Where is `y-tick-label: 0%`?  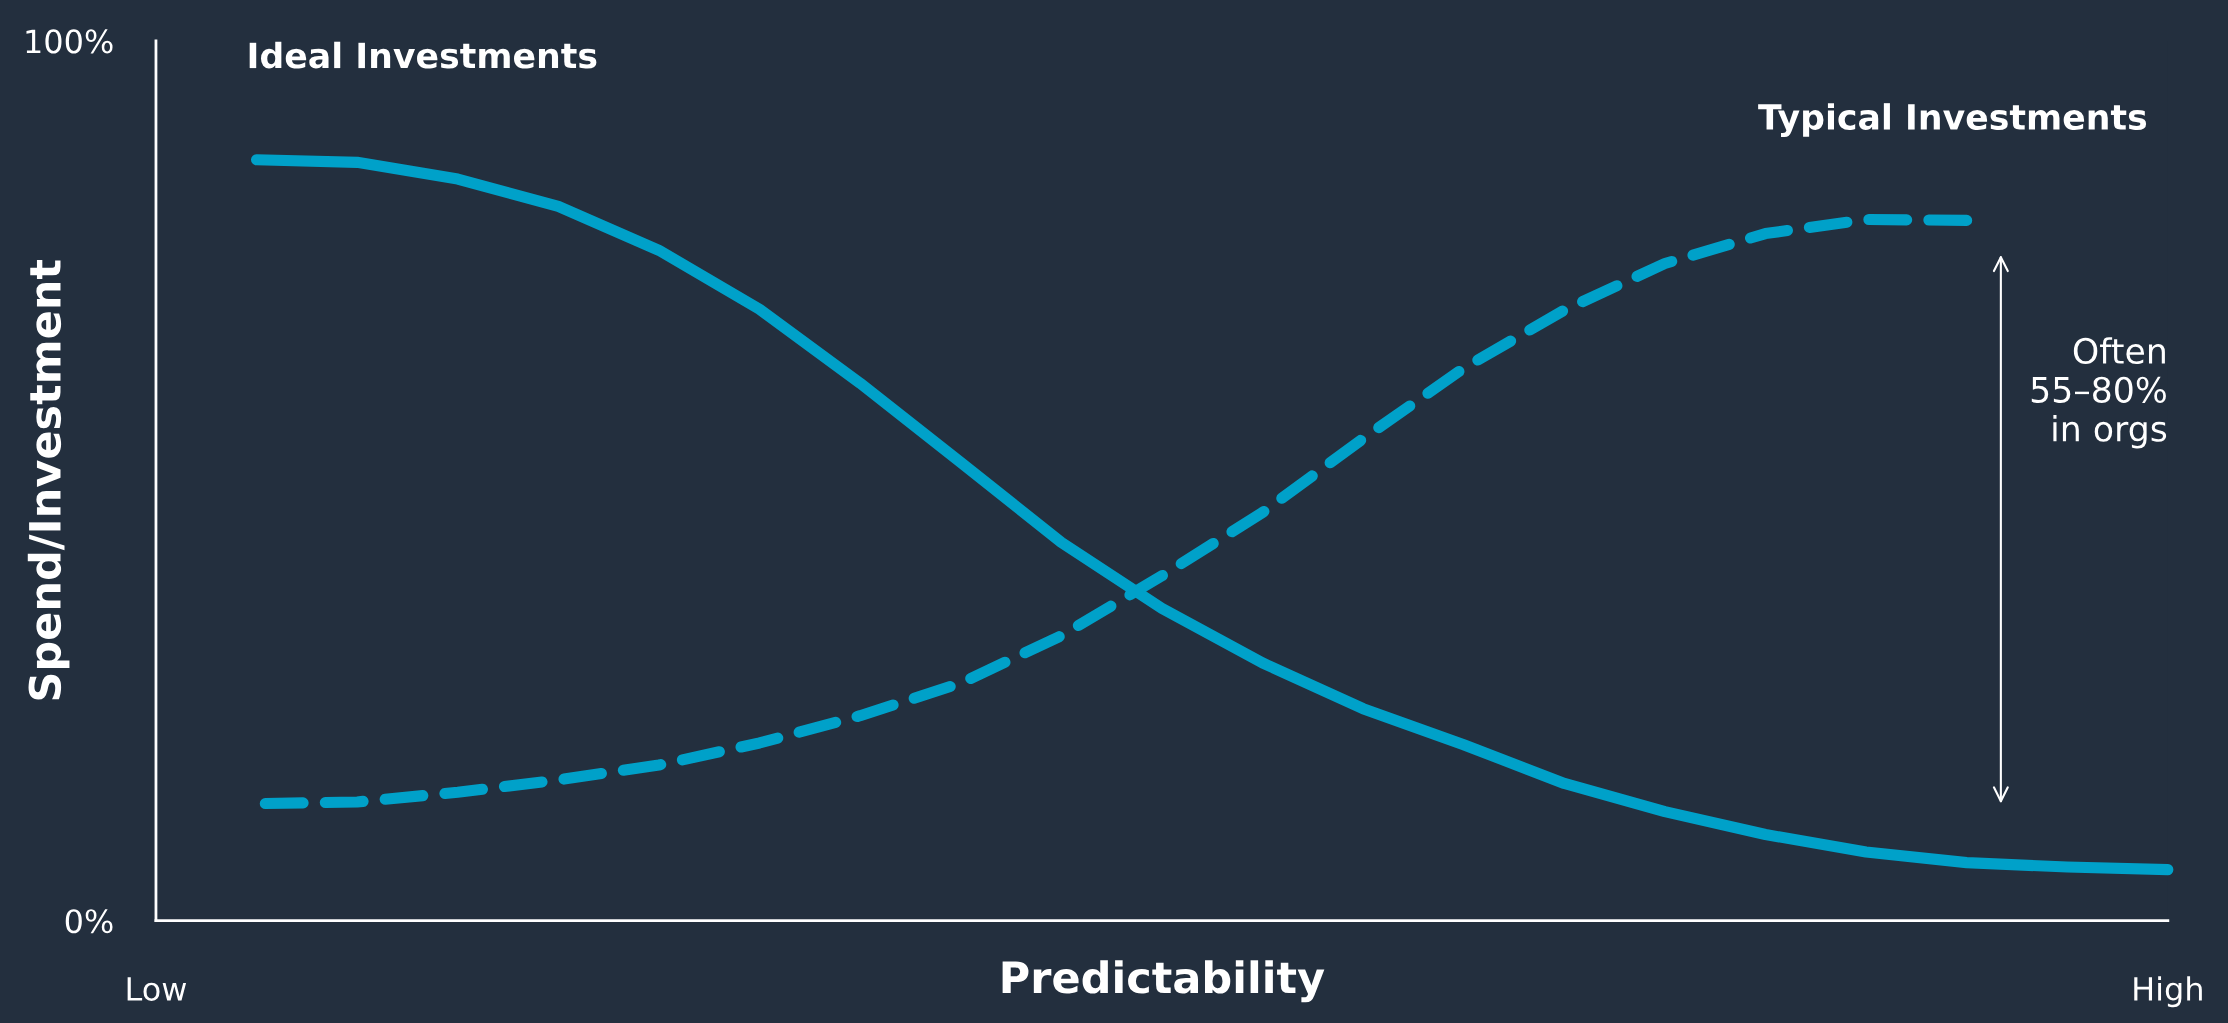 y-tick-label: 0% is located at coordinates (89, 921).